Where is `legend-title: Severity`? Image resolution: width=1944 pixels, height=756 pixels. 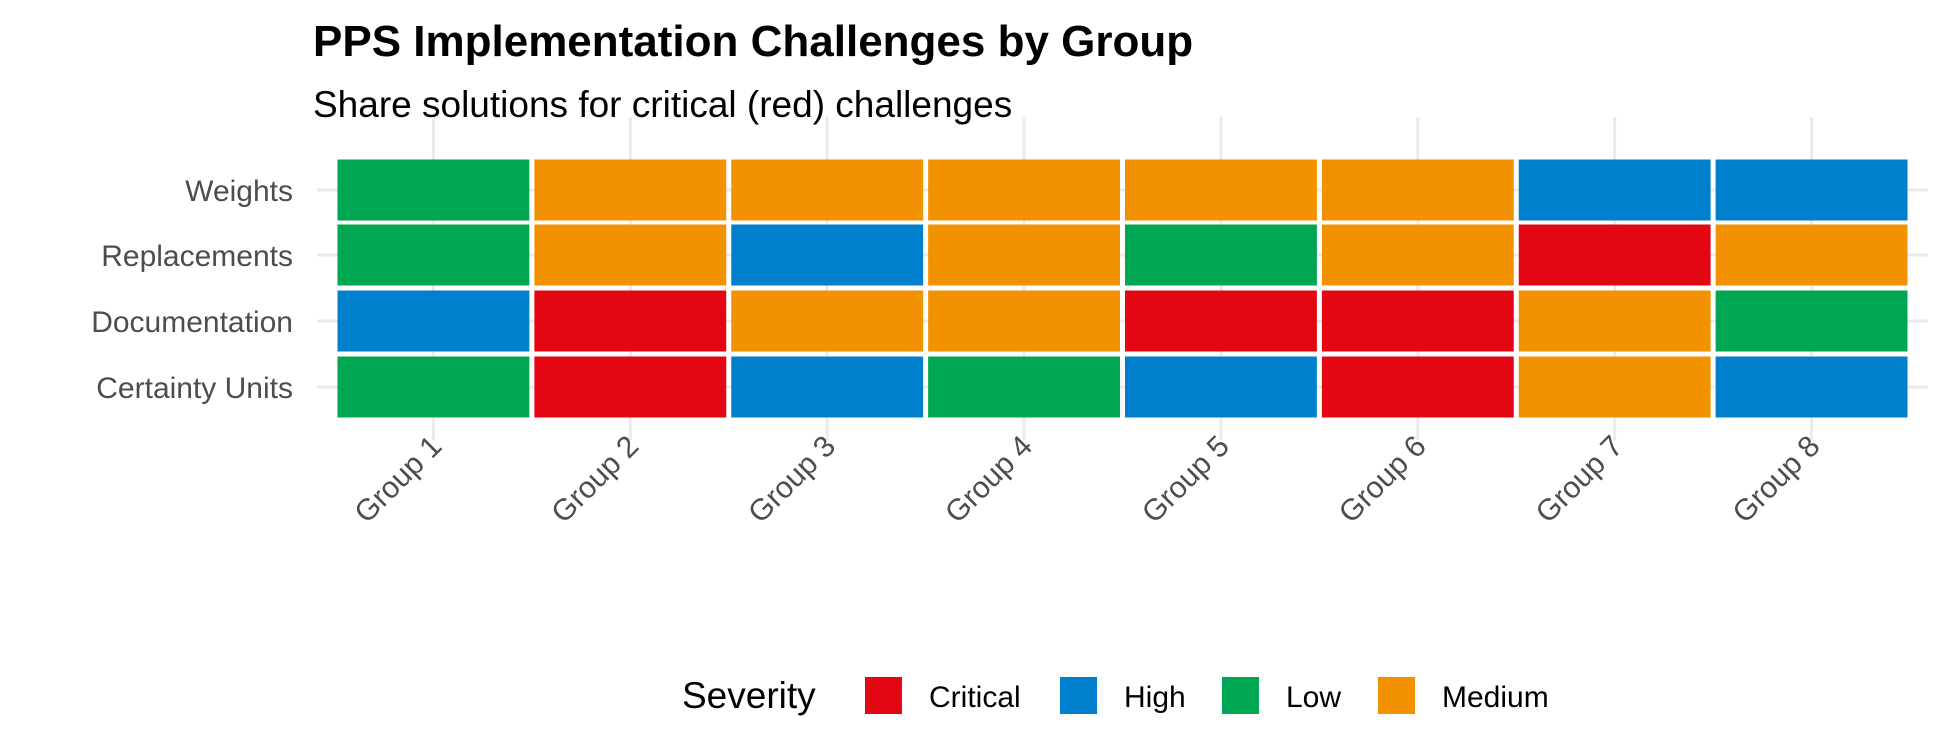
legend-title: Severity is located at coordinates (749, 695).